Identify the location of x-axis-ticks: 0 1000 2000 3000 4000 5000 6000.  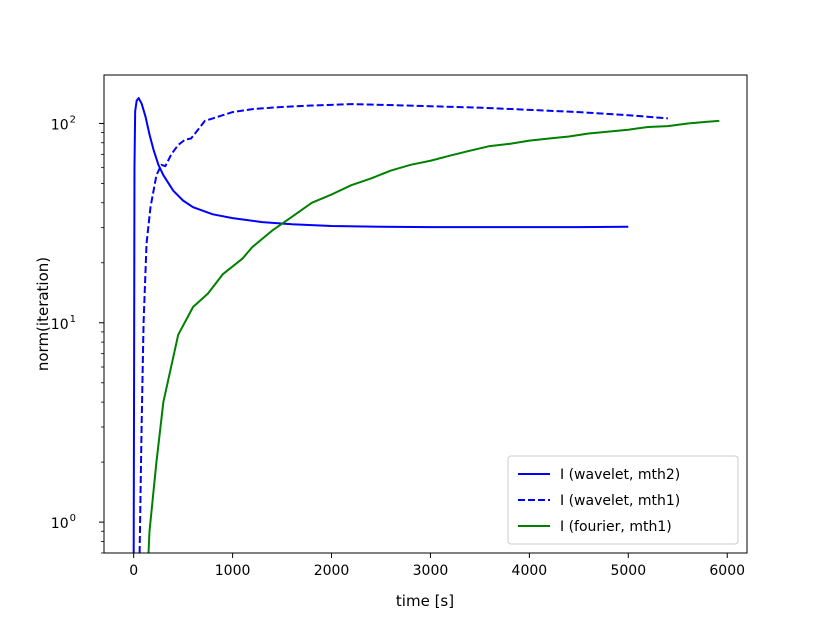
(437, 566).